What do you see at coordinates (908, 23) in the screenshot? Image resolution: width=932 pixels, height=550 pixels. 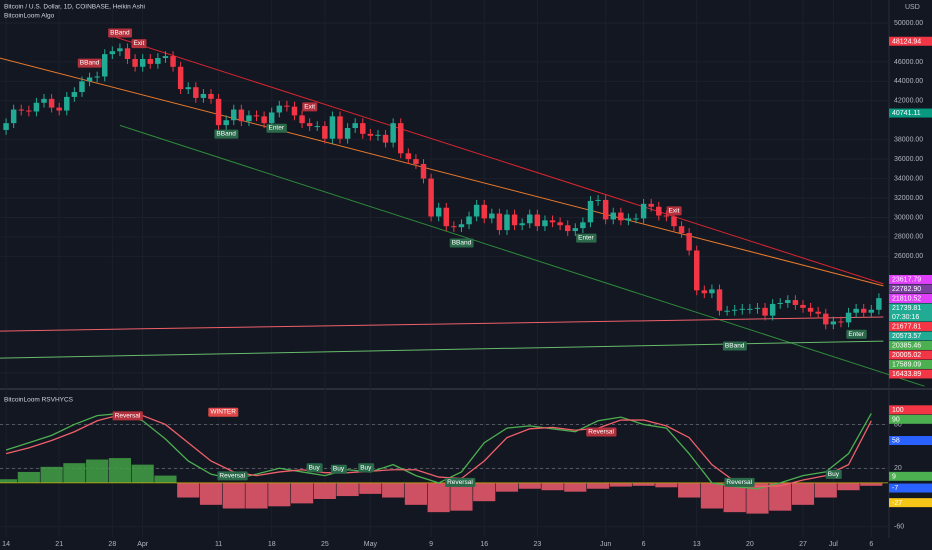 I see `y-tick-label: 50000.00` at bounding box center [908, 23].